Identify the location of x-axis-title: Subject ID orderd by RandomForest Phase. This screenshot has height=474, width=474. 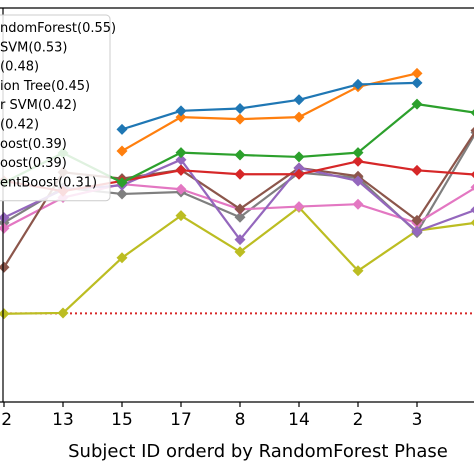
(258, 451).